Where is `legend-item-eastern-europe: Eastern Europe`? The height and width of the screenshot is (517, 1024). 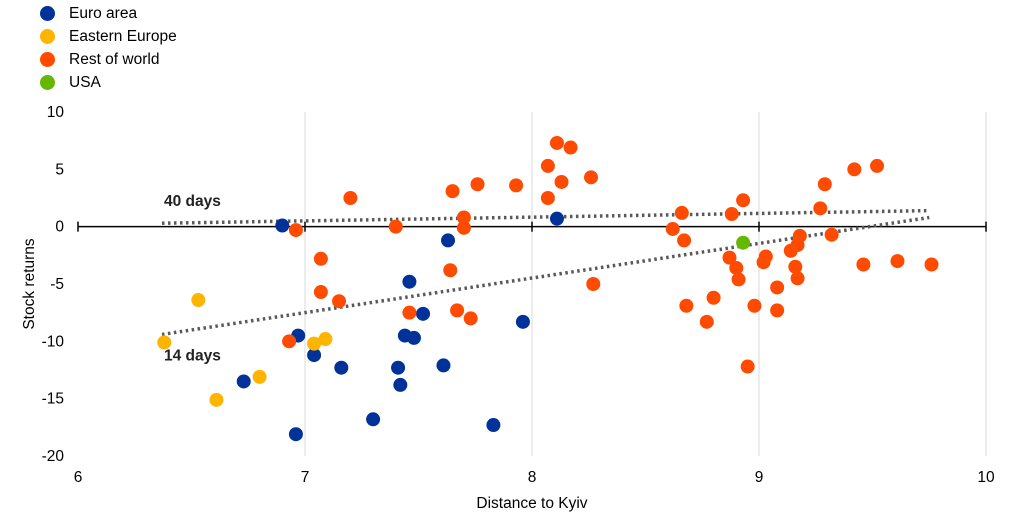 legend-item-eastern-europe: Eastern Europe is located at coordinates (108, 36).